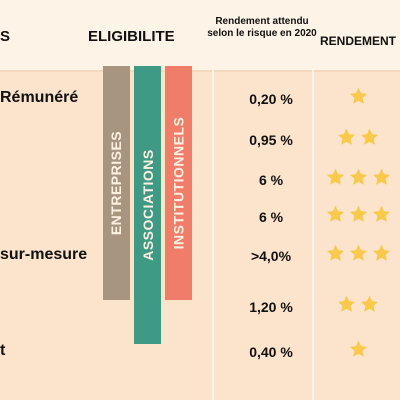 Image resolution: width=400 pixels, height=400 pixels. I want to click on rate-value: 0,20 %, so click(271, 99).